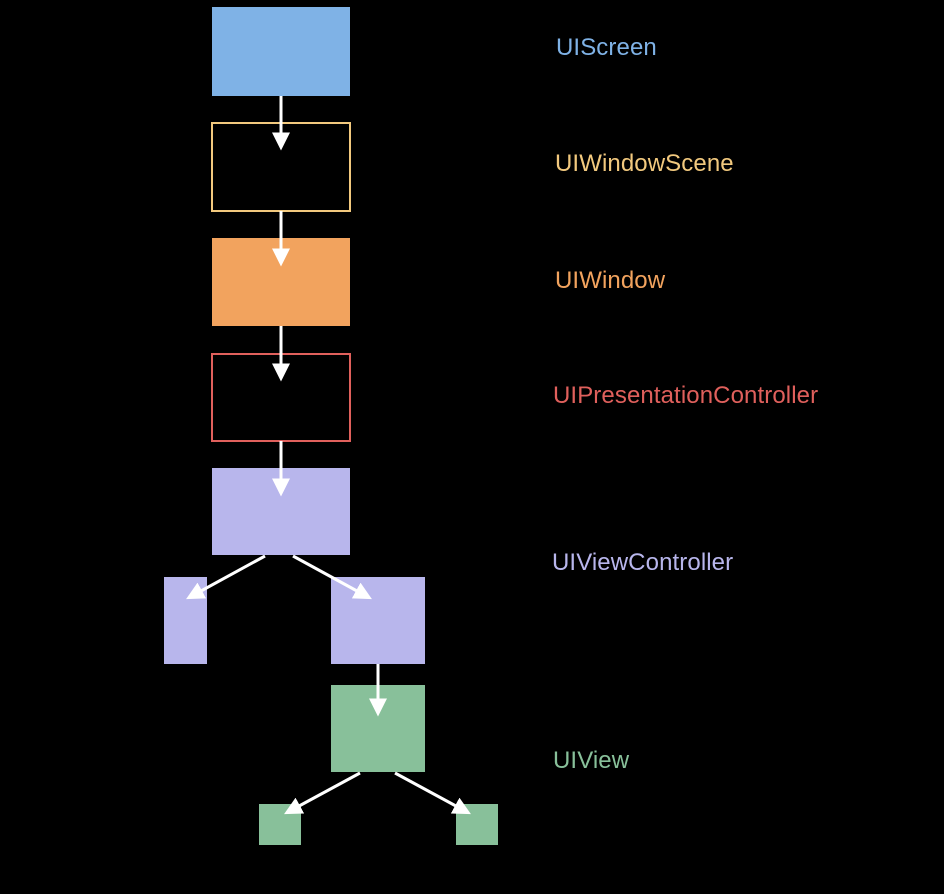 The height and width of the screenshot is (894, 944). What do you see at coordinates (280, 824) in the screenshot?
I see `uiview-box-child-left` at bounding box center [280, 824].